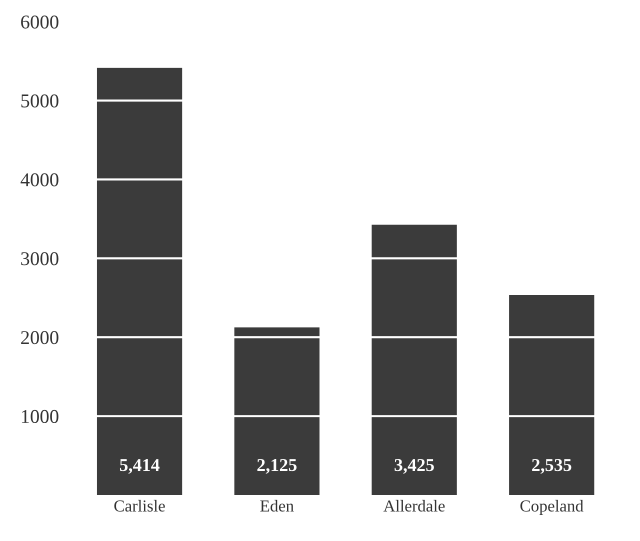  I want to click on x-tick-label: Allerdale, so click(414, 506).